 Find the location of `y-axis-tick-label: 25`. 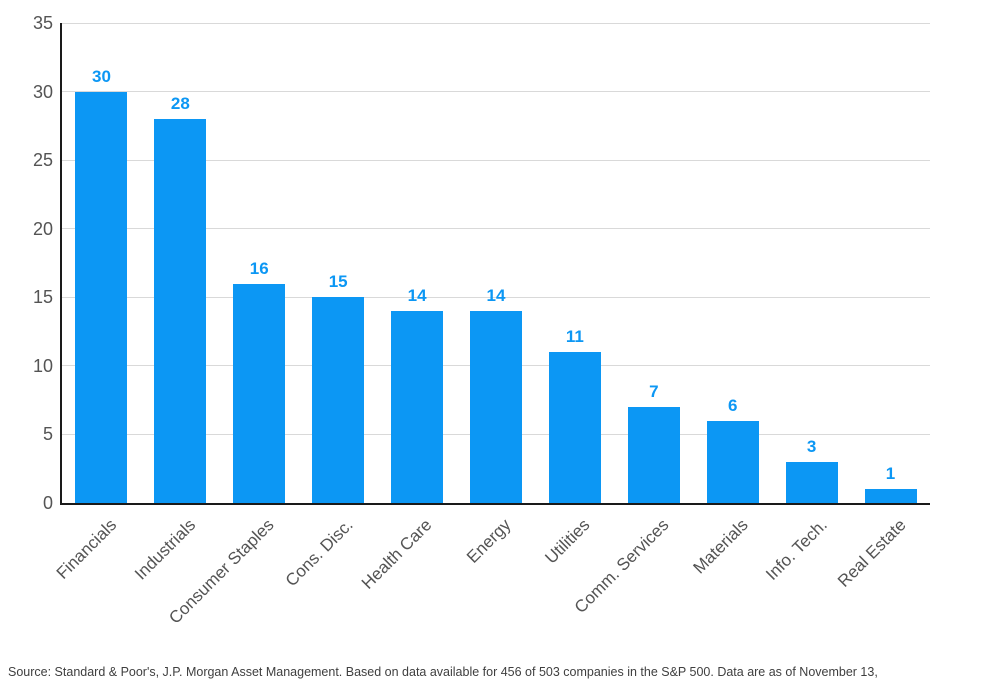

y-axis-tick-label: 25 is located at coordinates (42, 160).